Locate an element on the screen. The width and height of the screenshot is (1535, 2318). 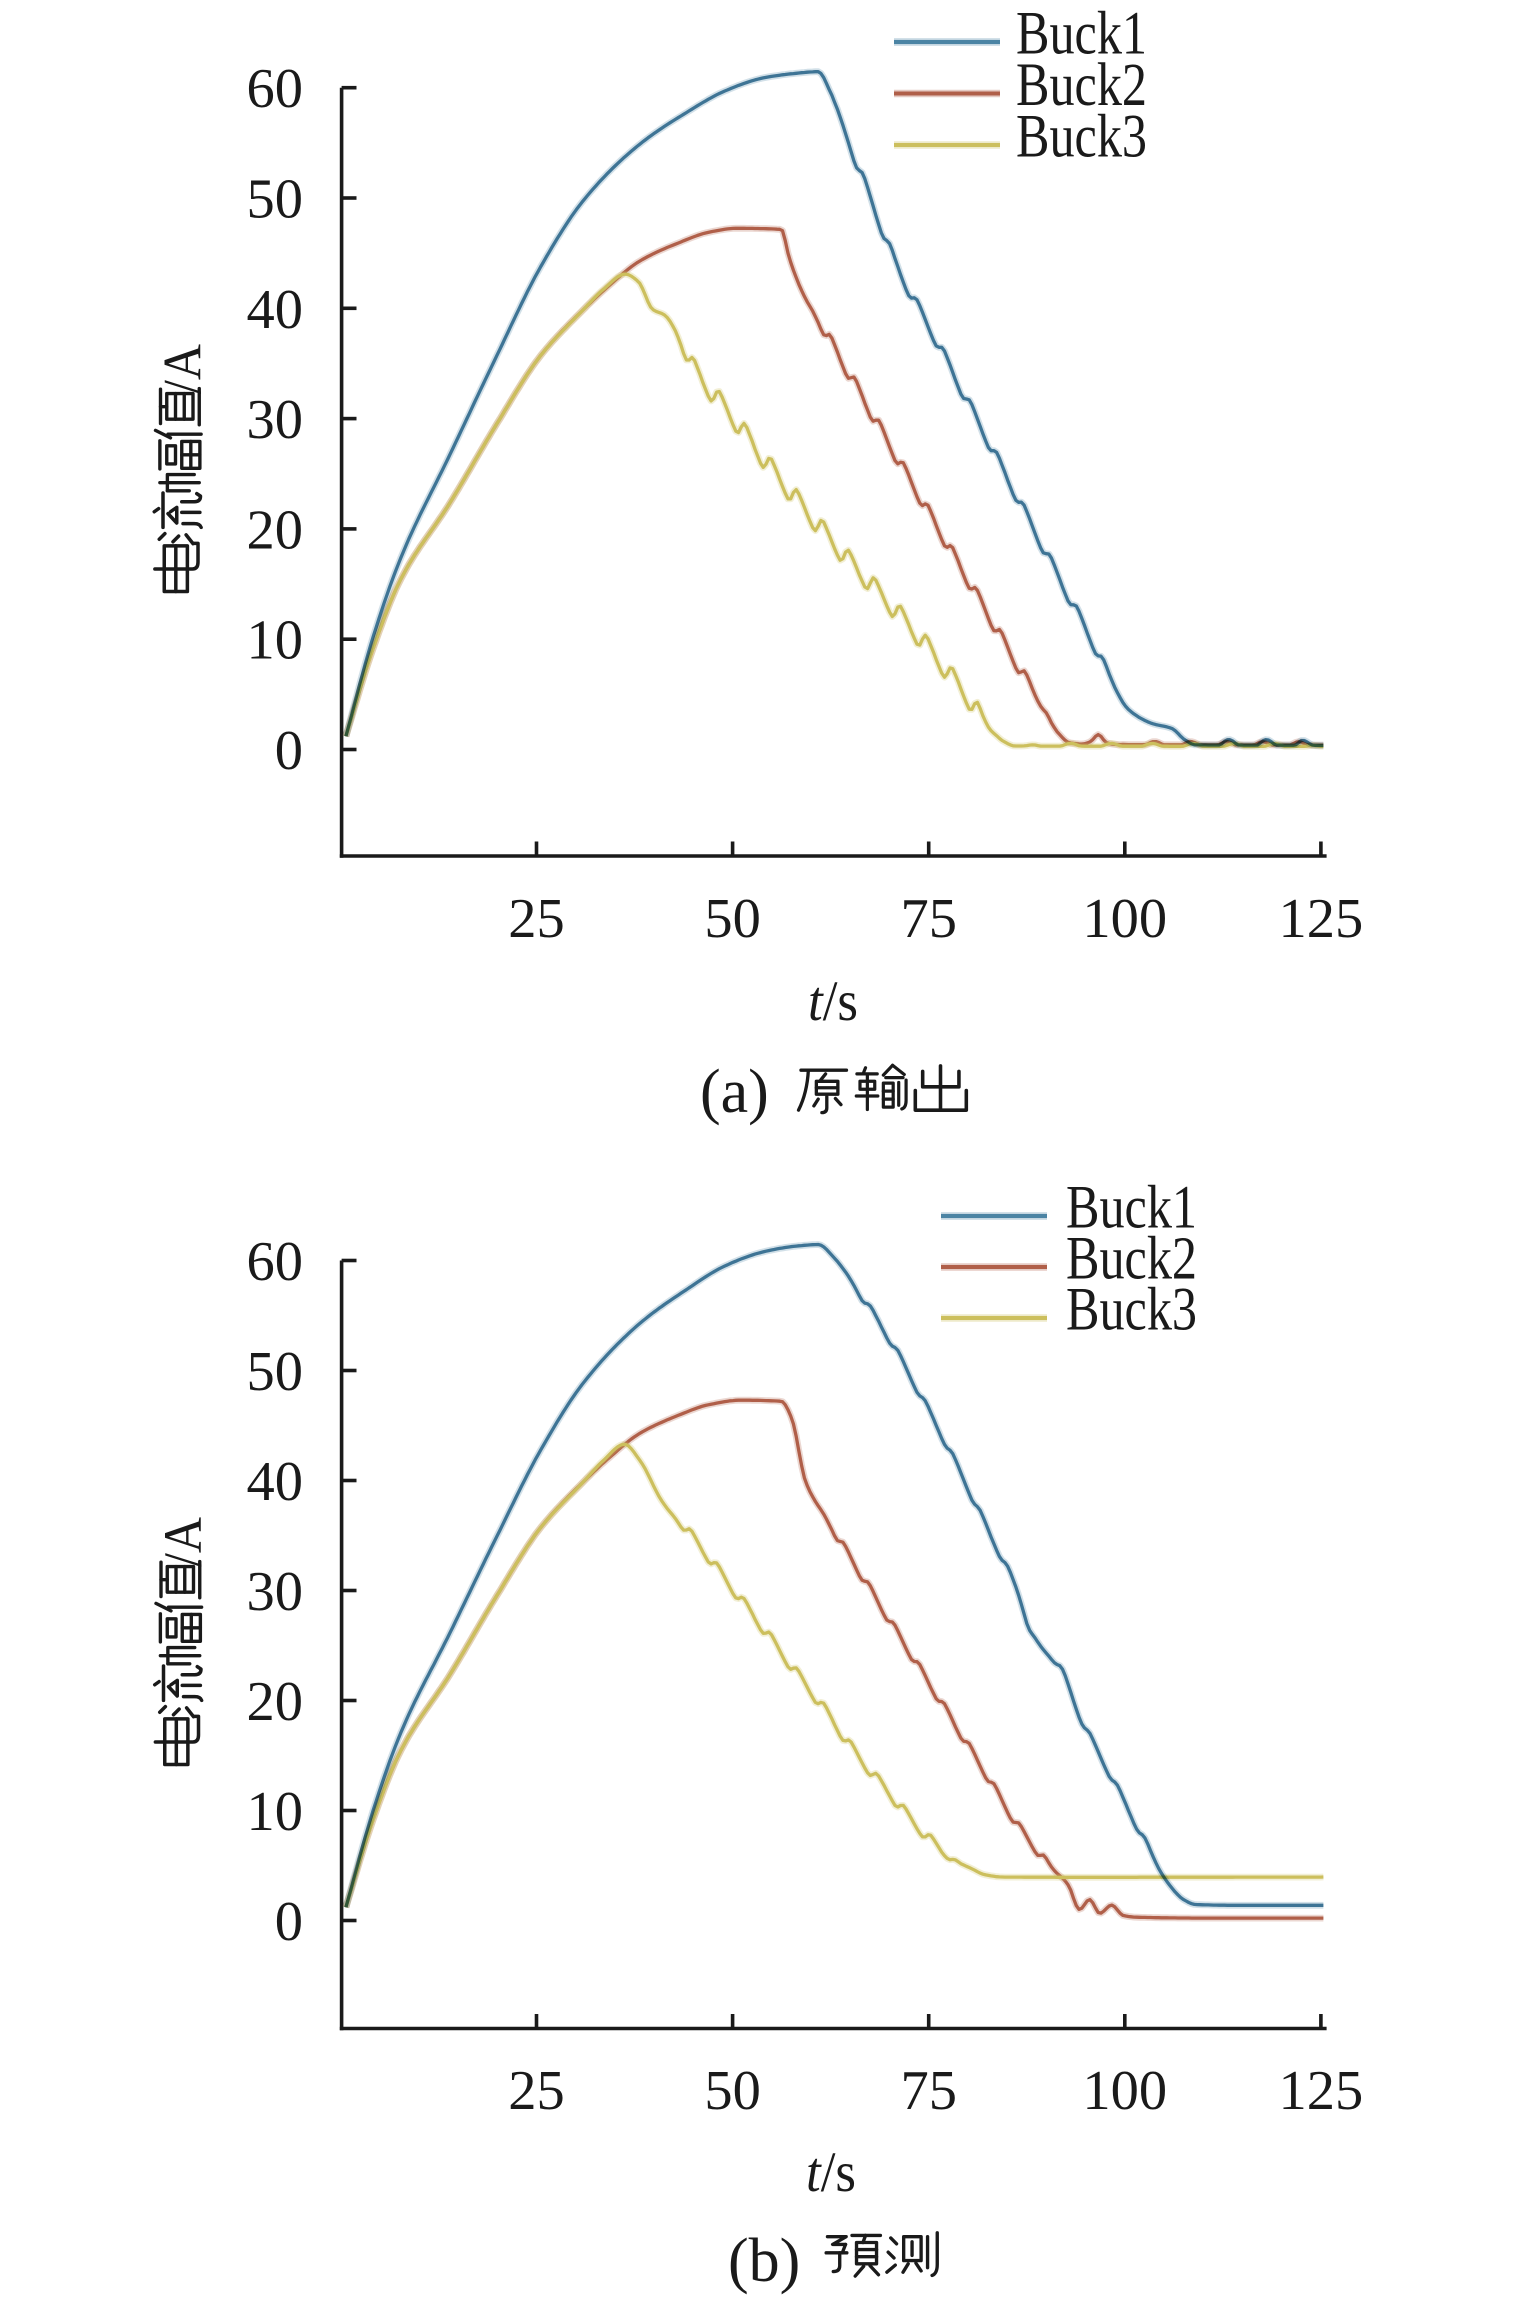
svg-text: (b) is located at coordinates (764, 2261).